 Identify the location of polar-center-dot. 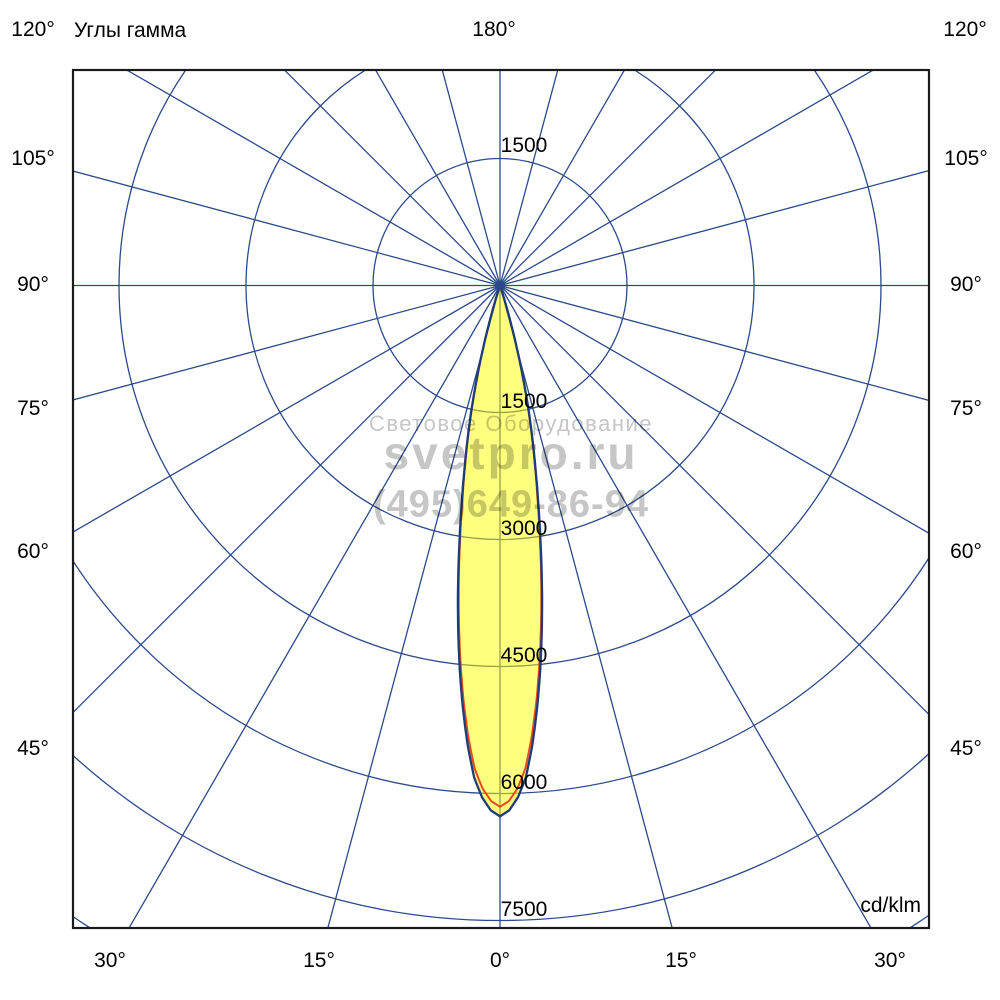
(500, 285).